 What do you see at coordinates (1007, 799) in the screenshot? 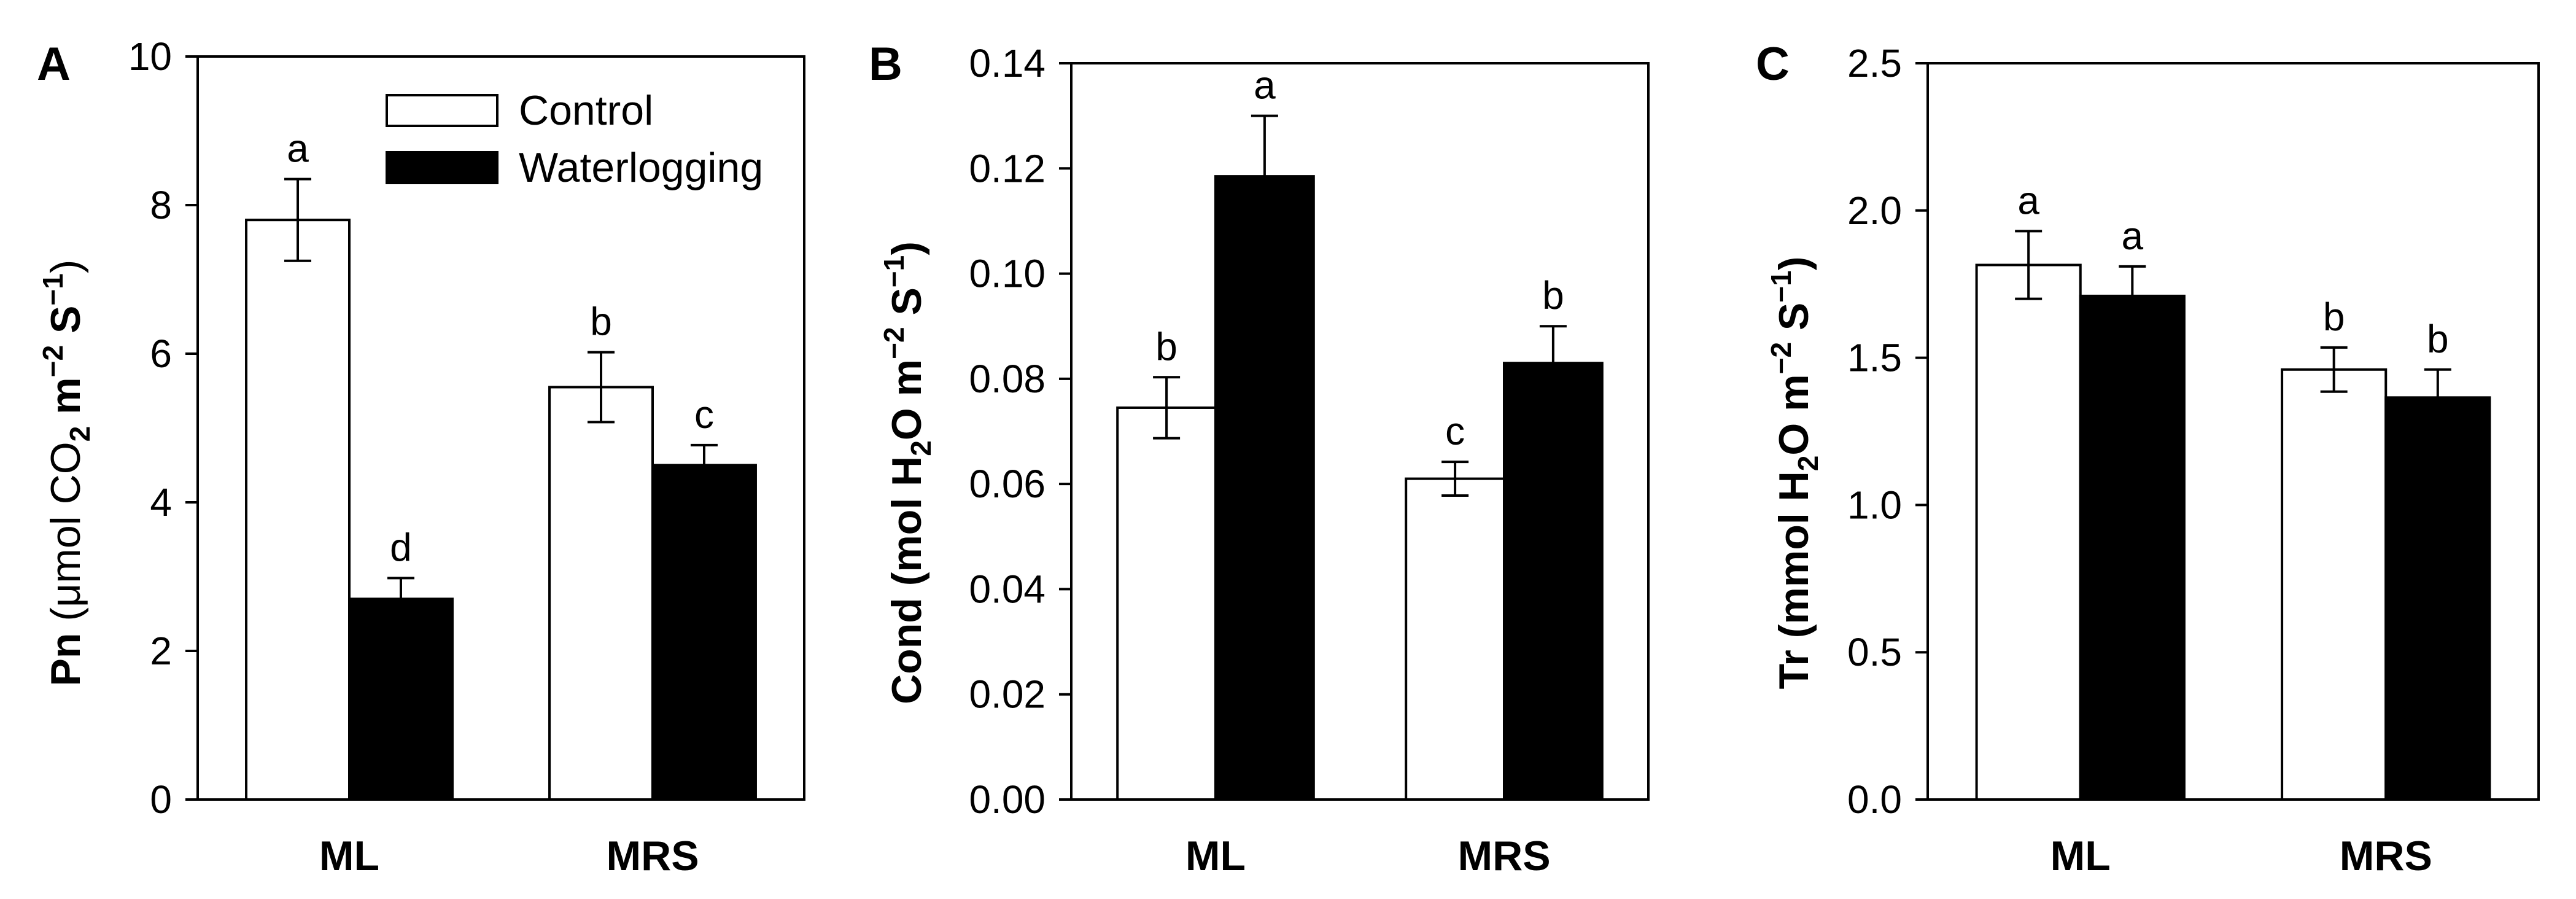
I see `y-tick-label-b: 0.00` at bounding box center [1007, 799].